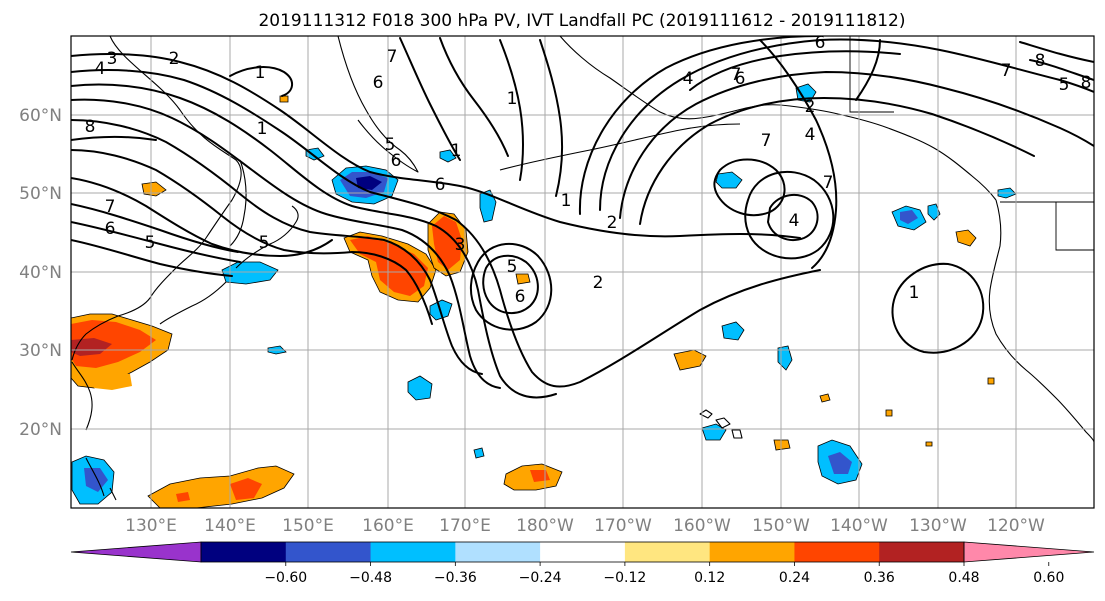  I want to click on colorbar-tick-label: 0.36, so click(879, 578).